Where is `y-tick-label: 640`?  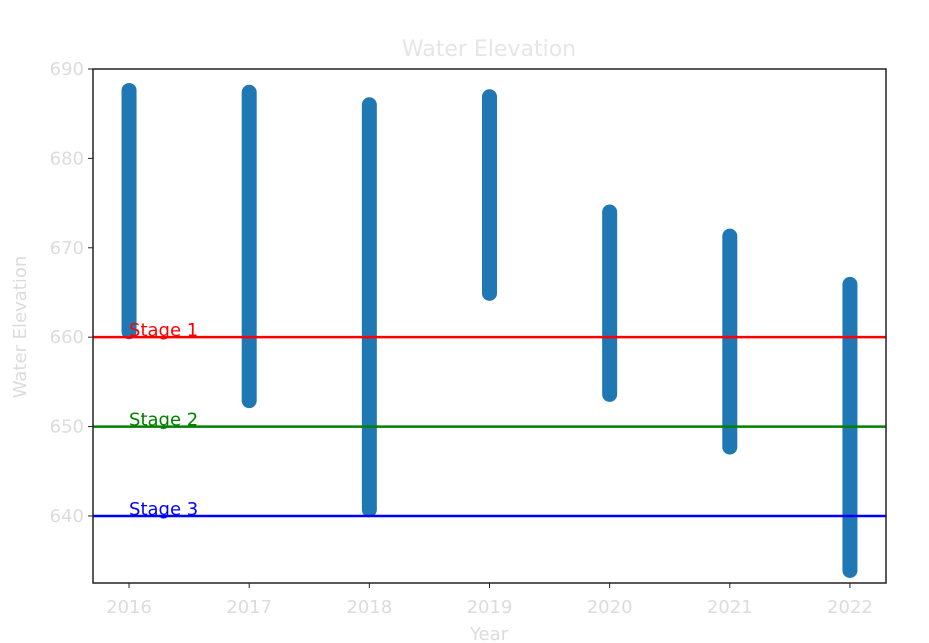 y-tick-label: 640 is located at coordinates (67, 516).